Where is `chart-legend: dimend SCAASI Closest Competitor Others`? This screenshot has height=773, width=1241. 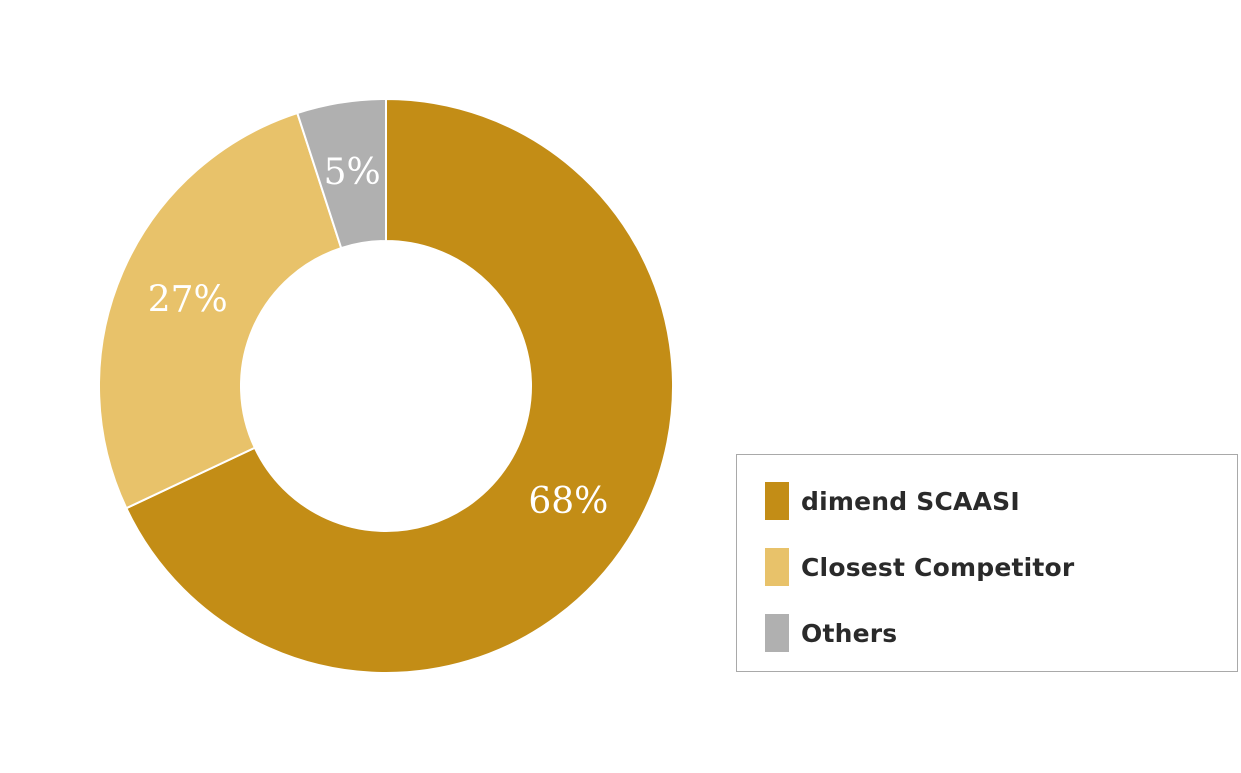 chart-legend: dimend SCAASI Closest Competitor Others is located at coordinates (987, 563).